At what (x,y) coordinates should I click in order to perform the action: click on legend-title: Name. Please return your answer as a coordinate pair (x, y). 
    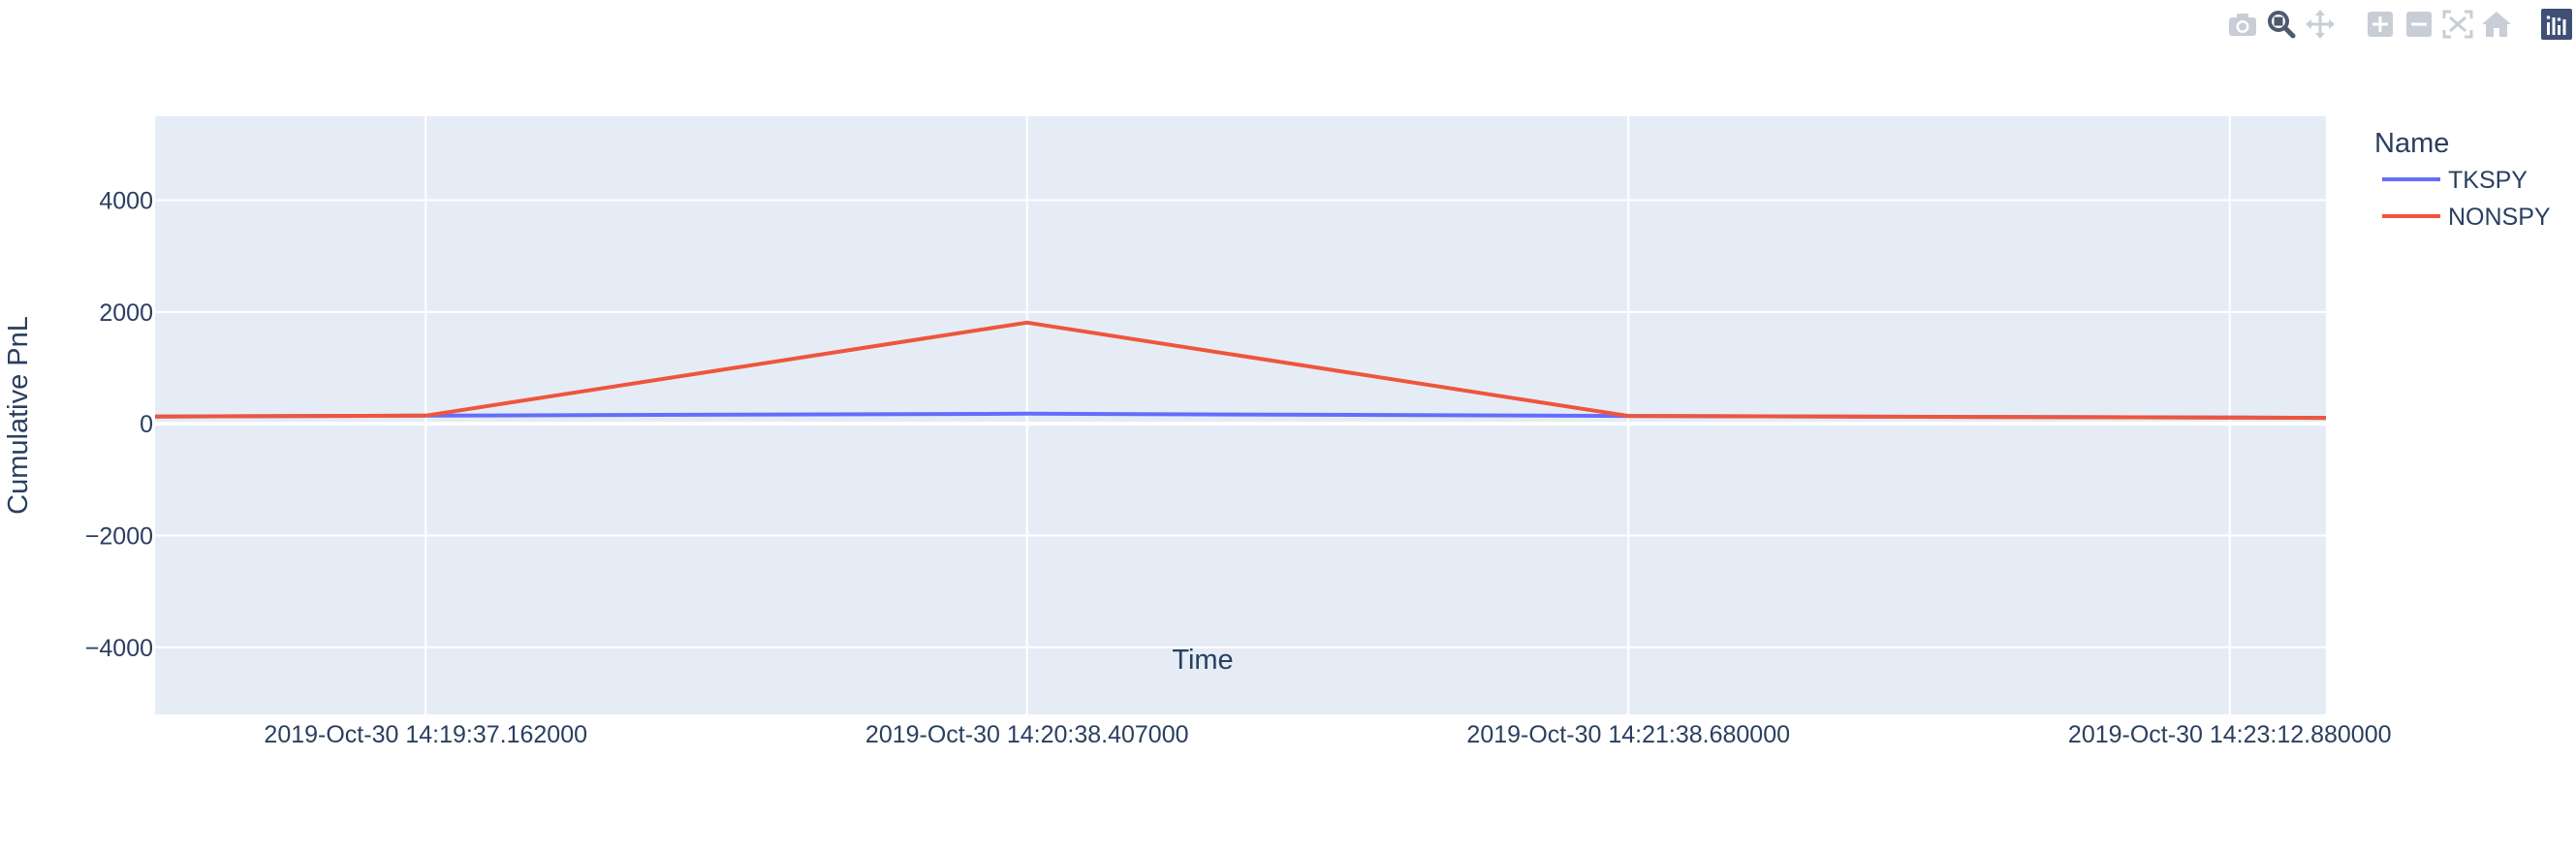
    Looking at the image, I should click on (2411, 143).